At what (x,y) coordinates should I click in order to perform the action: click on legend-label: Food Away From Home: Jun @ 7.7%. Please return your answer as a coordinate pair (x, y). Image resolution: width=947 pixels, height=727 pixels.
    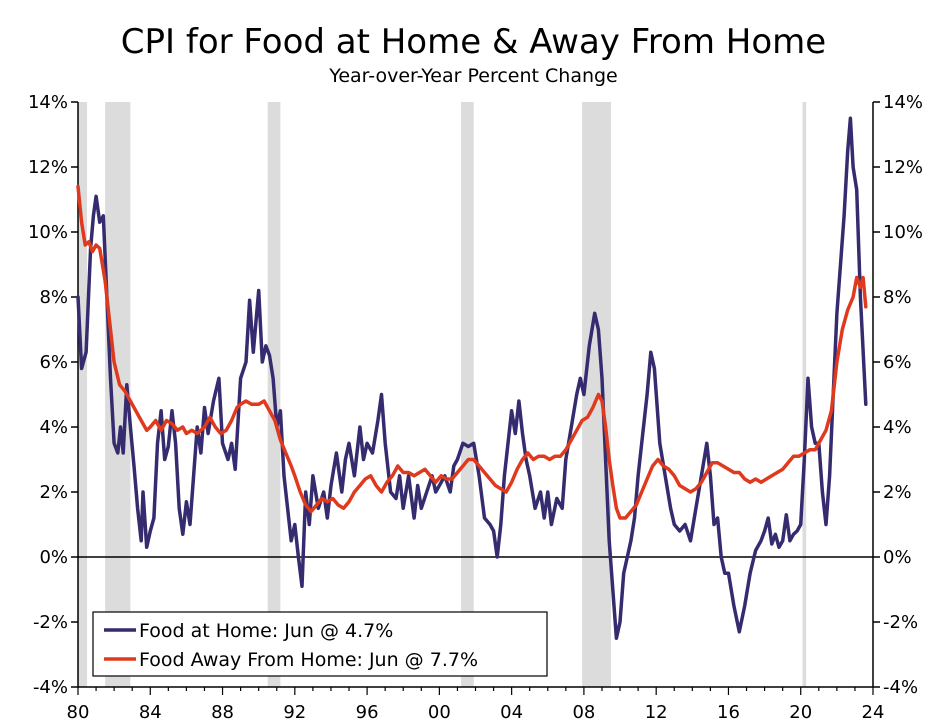
    Looking at the image, I should click on (308, 660).